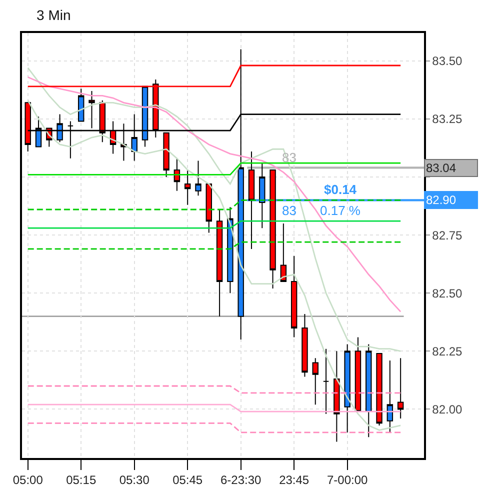  What do you see at coordinates (447, 119) in the screenshot?
I see `y-tick-label: 83.25` at bounding box center [447, 119].